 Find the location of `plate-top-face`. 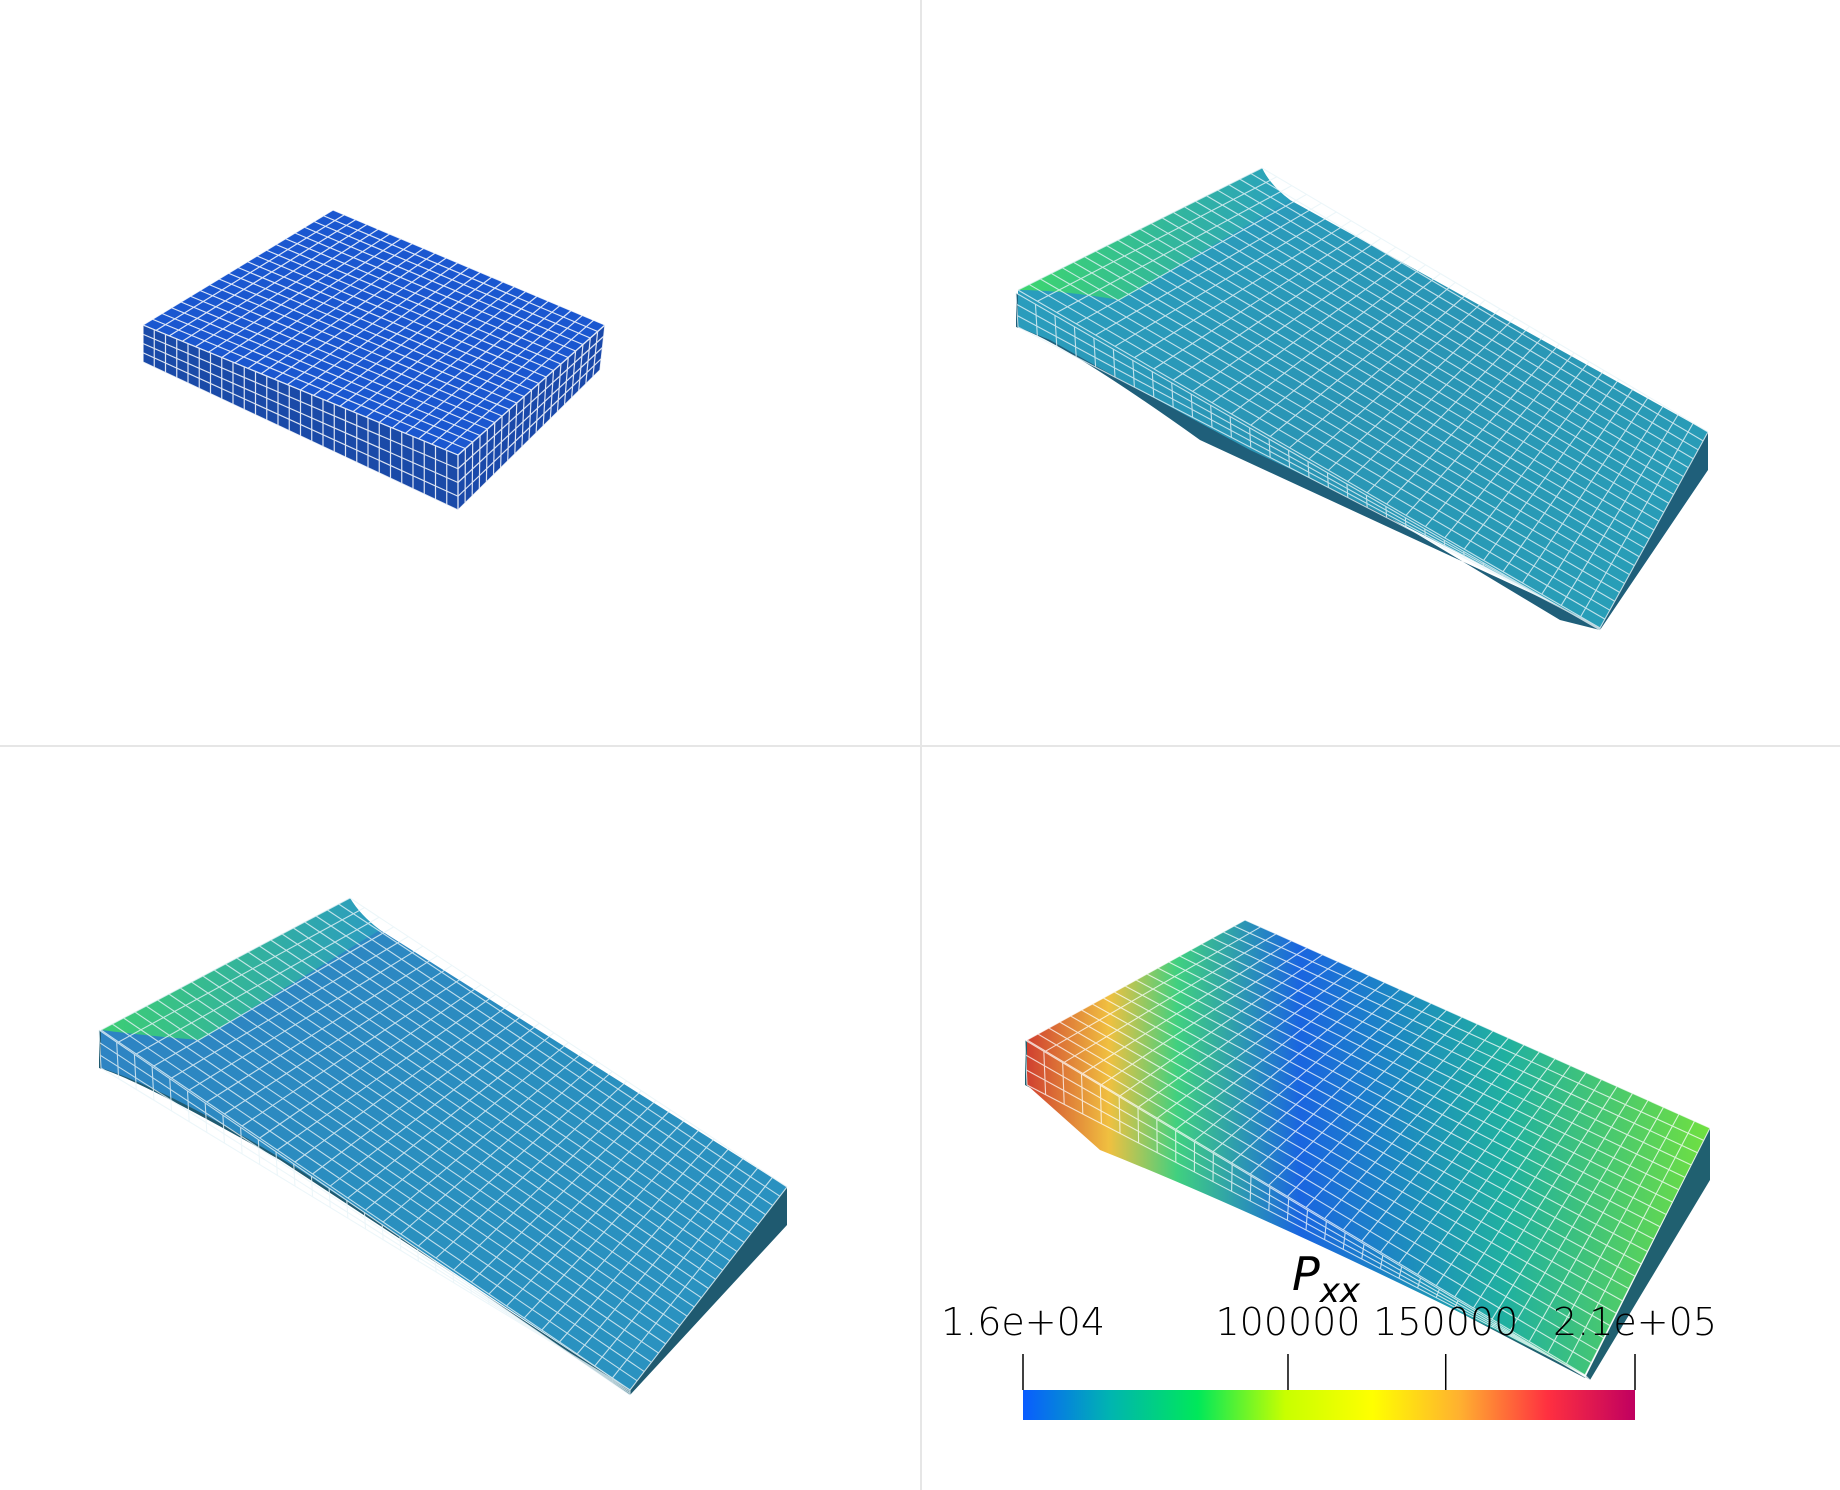

plate-top-face is located at coordinates (1368, 1147).